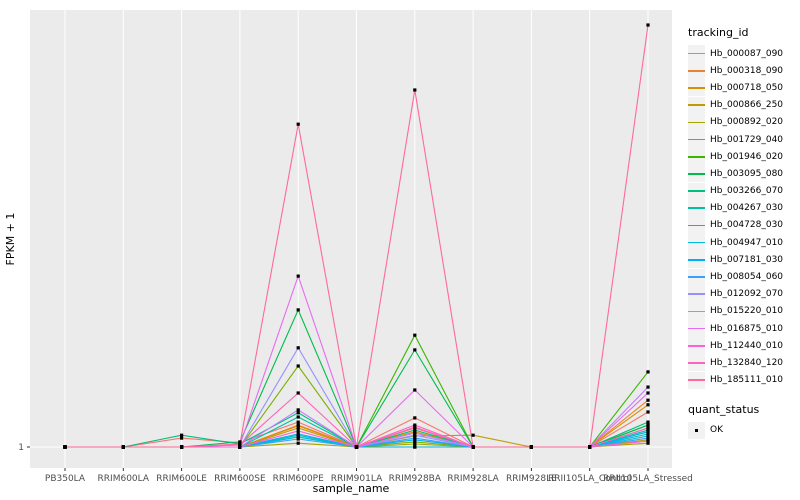  What do you see at coordinates (415, 479) in the screenshot?
I see `x-tick-label: RRIM928BA` at bounding box center [415, 479].